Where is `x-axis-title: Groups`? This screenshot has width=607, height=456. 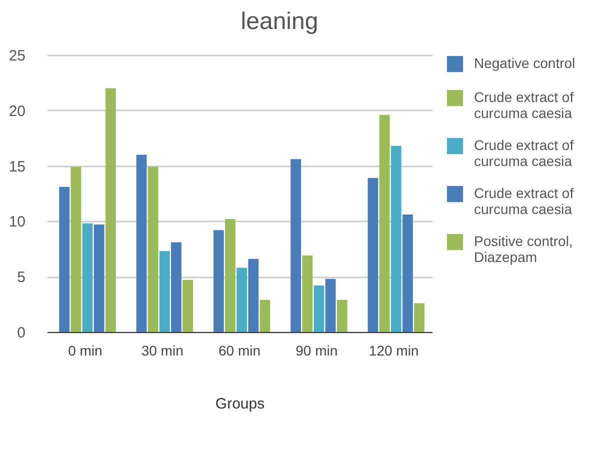 x-axis-title: Groups is located at coordinates (240, 404).